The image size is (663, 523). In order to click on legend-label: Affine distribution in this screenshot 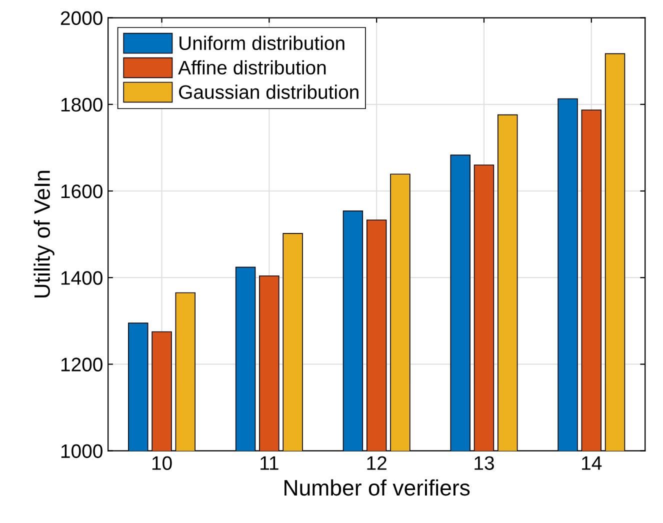, I will do `click(252, 67)`.